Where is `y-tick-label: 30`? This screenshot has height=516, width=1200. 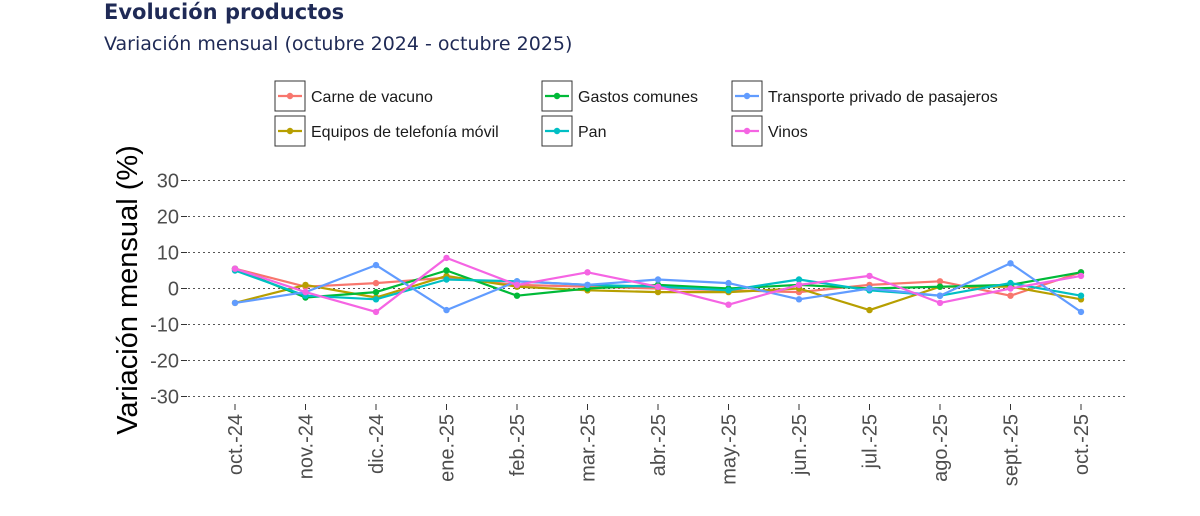 y-tick-label: 30 is located at coordinates (168, 182).